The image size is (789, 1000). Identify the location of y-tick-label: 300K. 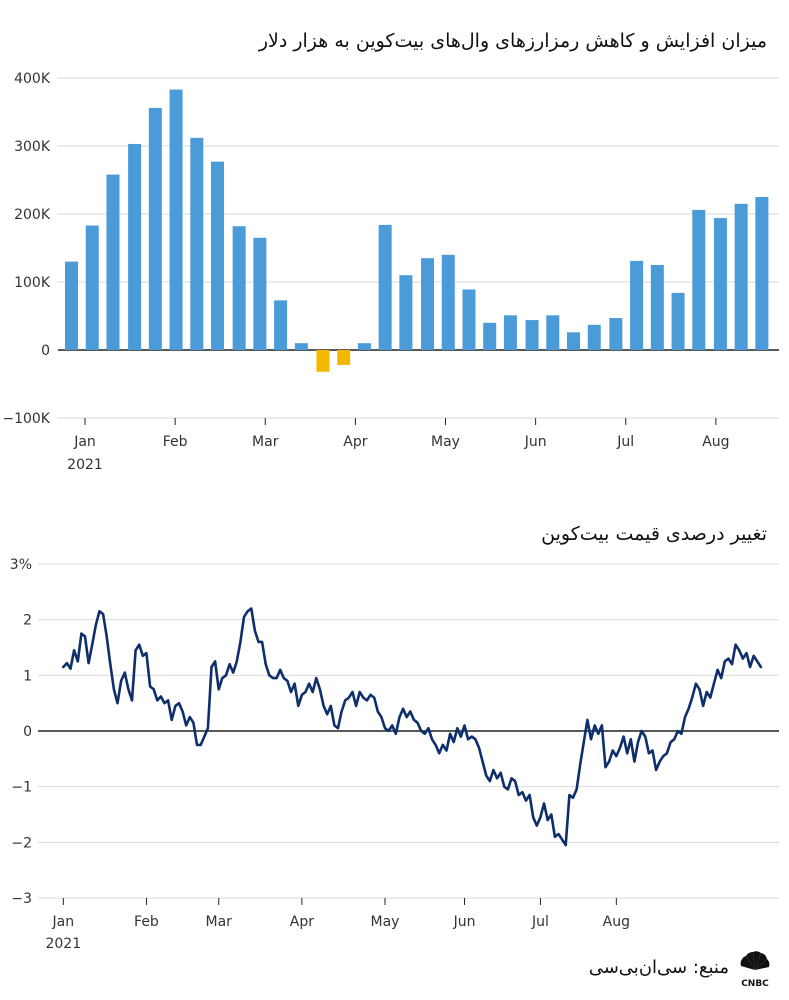
(32, 147).